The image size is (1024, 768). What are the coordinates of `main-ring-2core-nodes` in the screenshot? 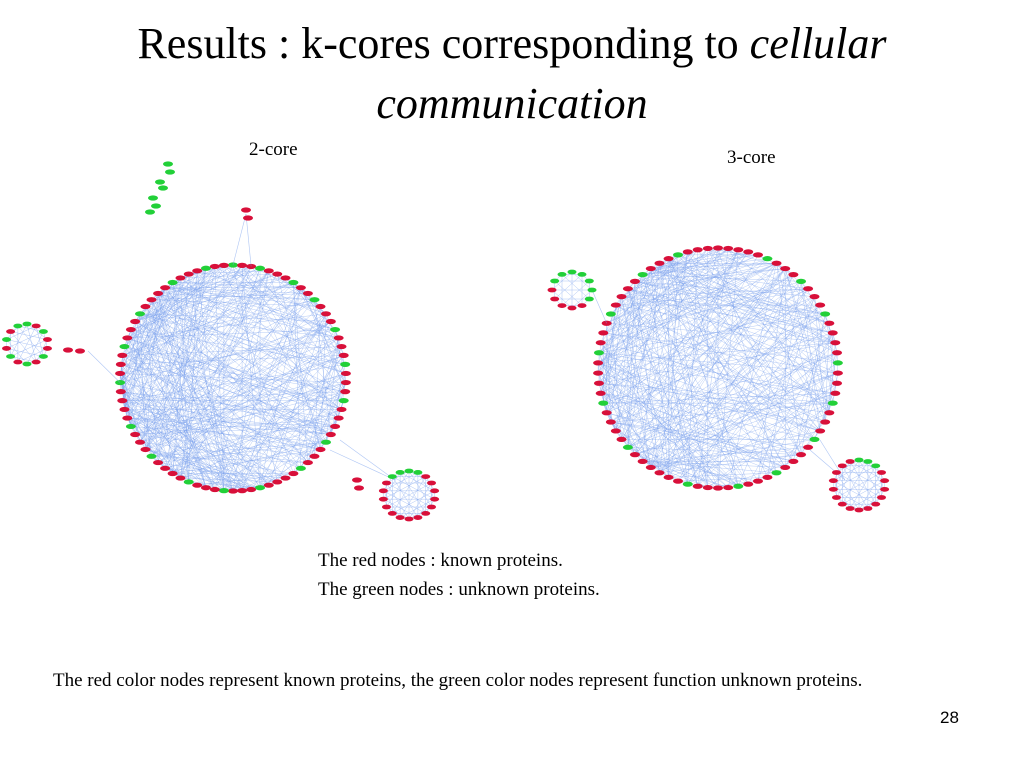 It's located at (233, 378).